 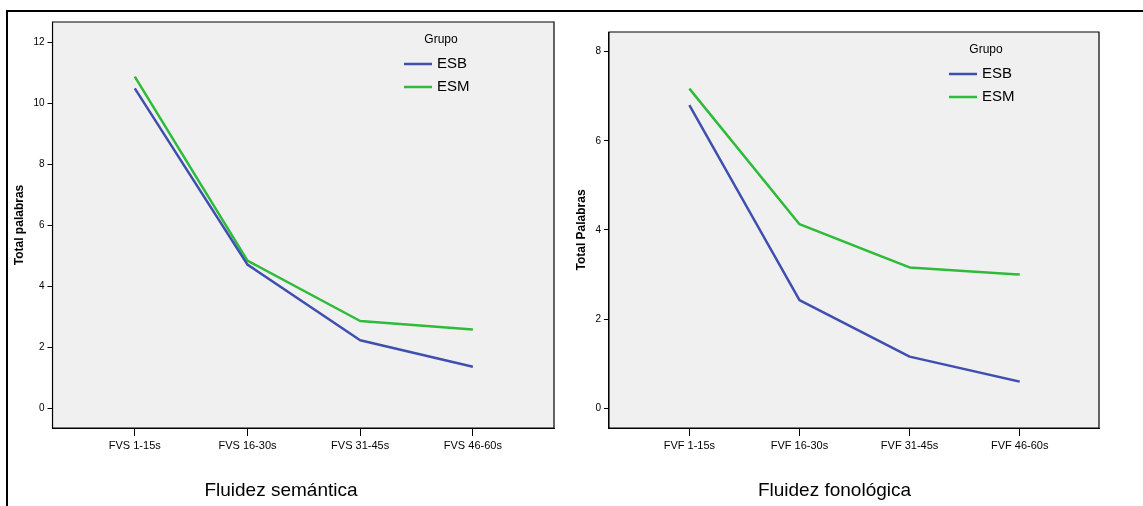 What do you see at coordinates (689, 444) in the screenshot?
I see `x-tick-label: FVF 1-15s` at bounding box center [689, 444].